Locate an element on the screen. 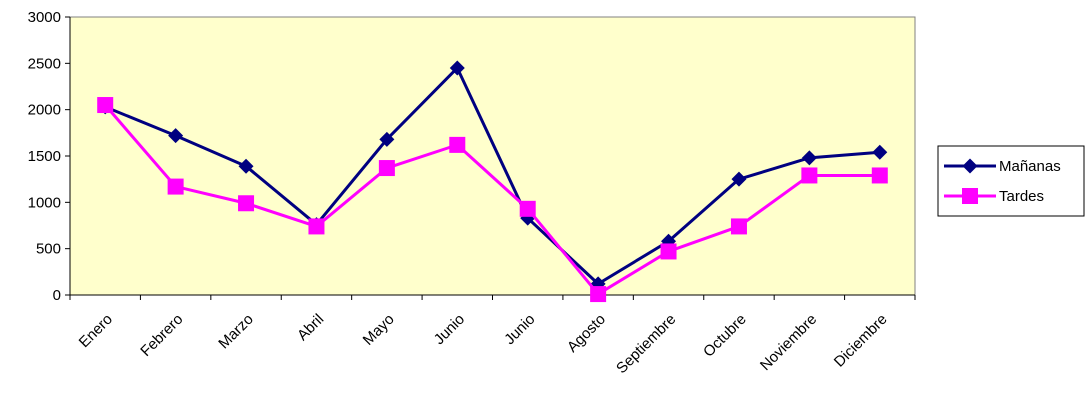  legend-box is located at coordinates (1011, 181).